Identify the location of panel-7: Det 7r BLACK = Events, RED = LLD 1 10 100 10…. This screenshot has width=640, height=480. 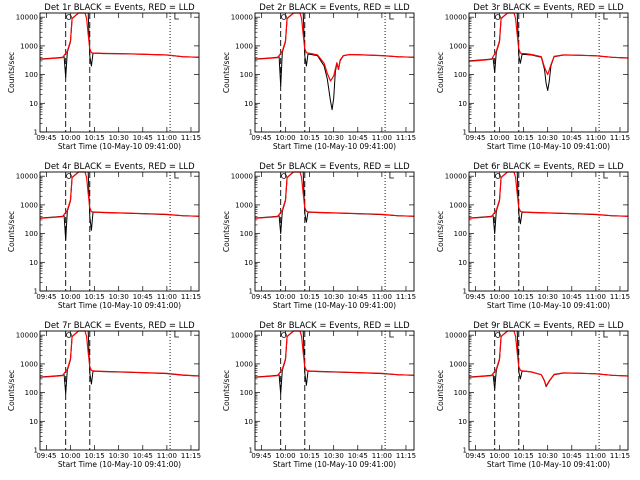
(104, 395).